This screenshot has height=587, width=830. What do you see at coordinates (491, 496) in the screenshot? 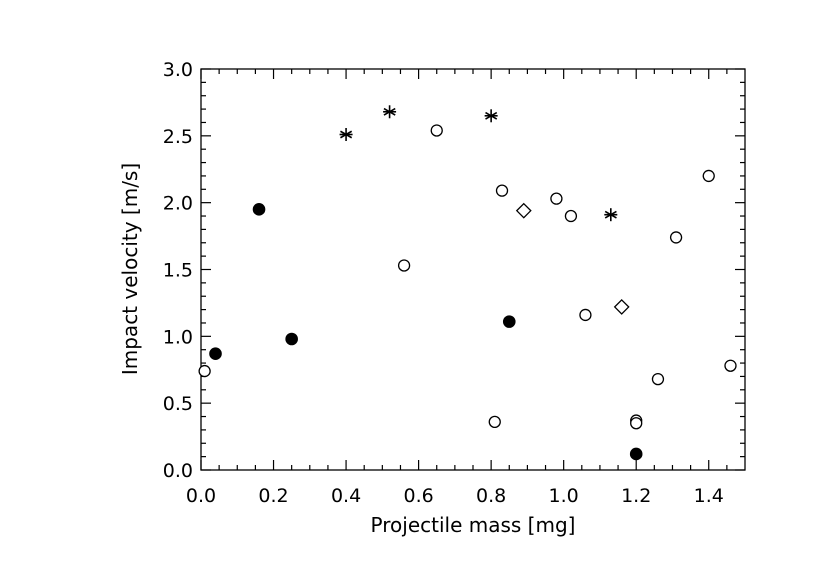
I see `x-tick-label: 0.8` at bounding box center [491, 496].